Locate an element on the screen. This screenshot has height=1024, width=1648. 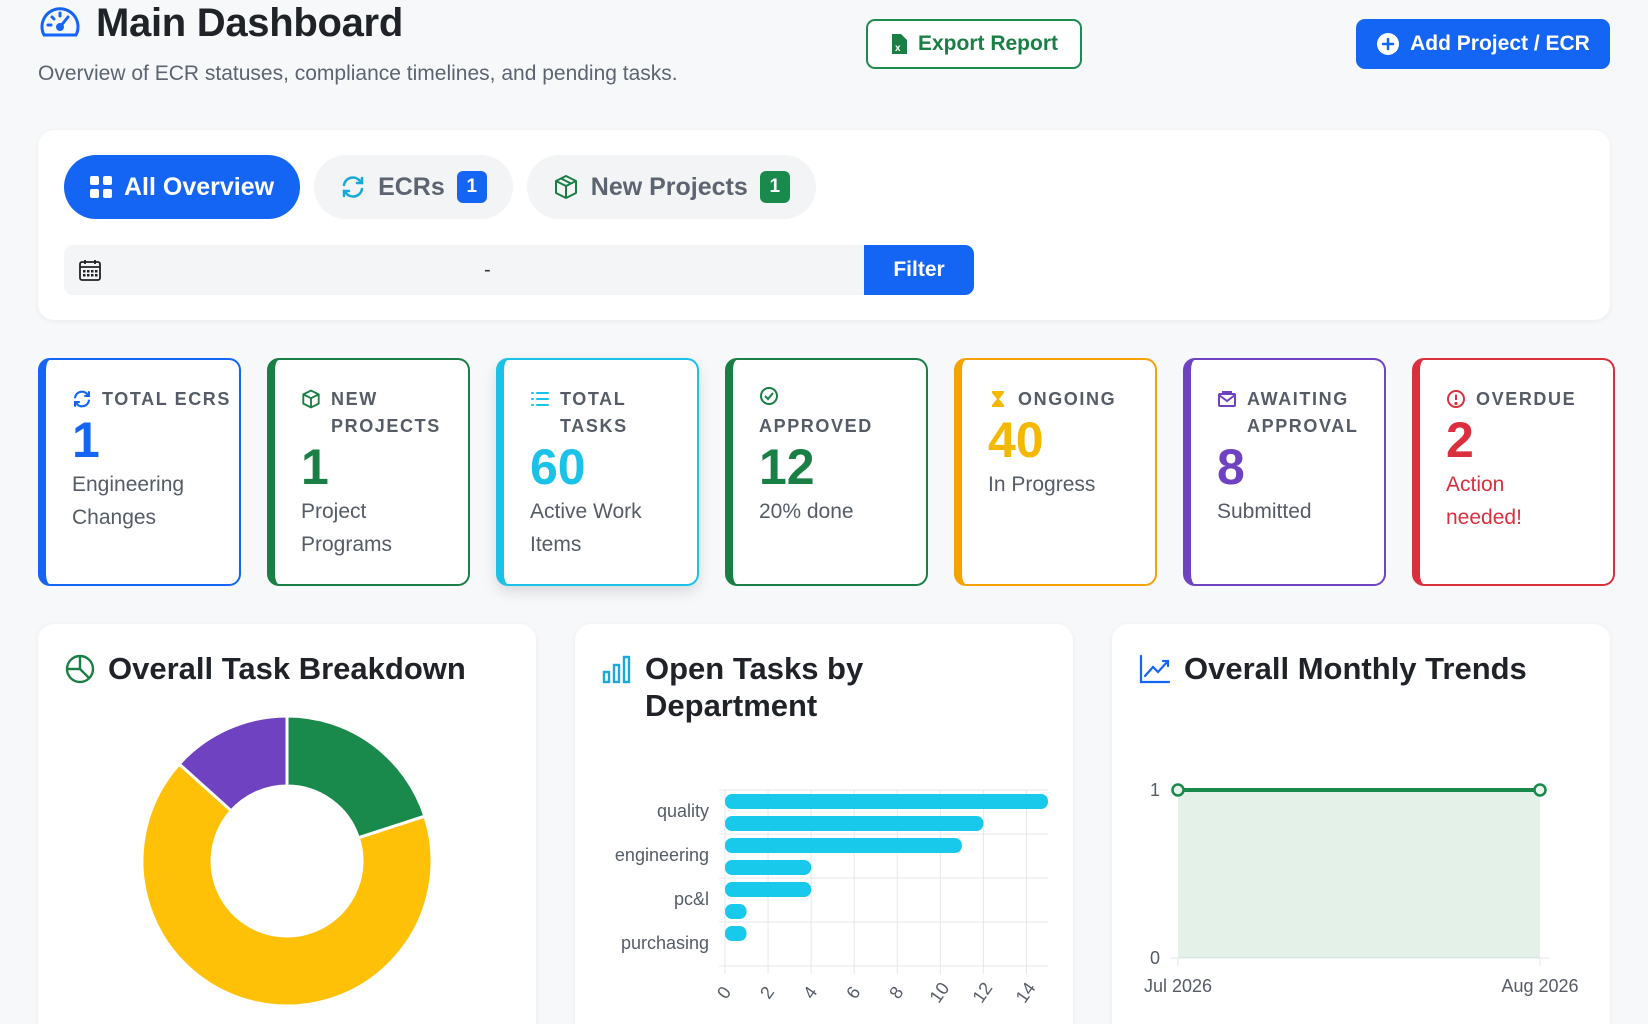
y-category-label: engineering is located at coordinates (662, 855).